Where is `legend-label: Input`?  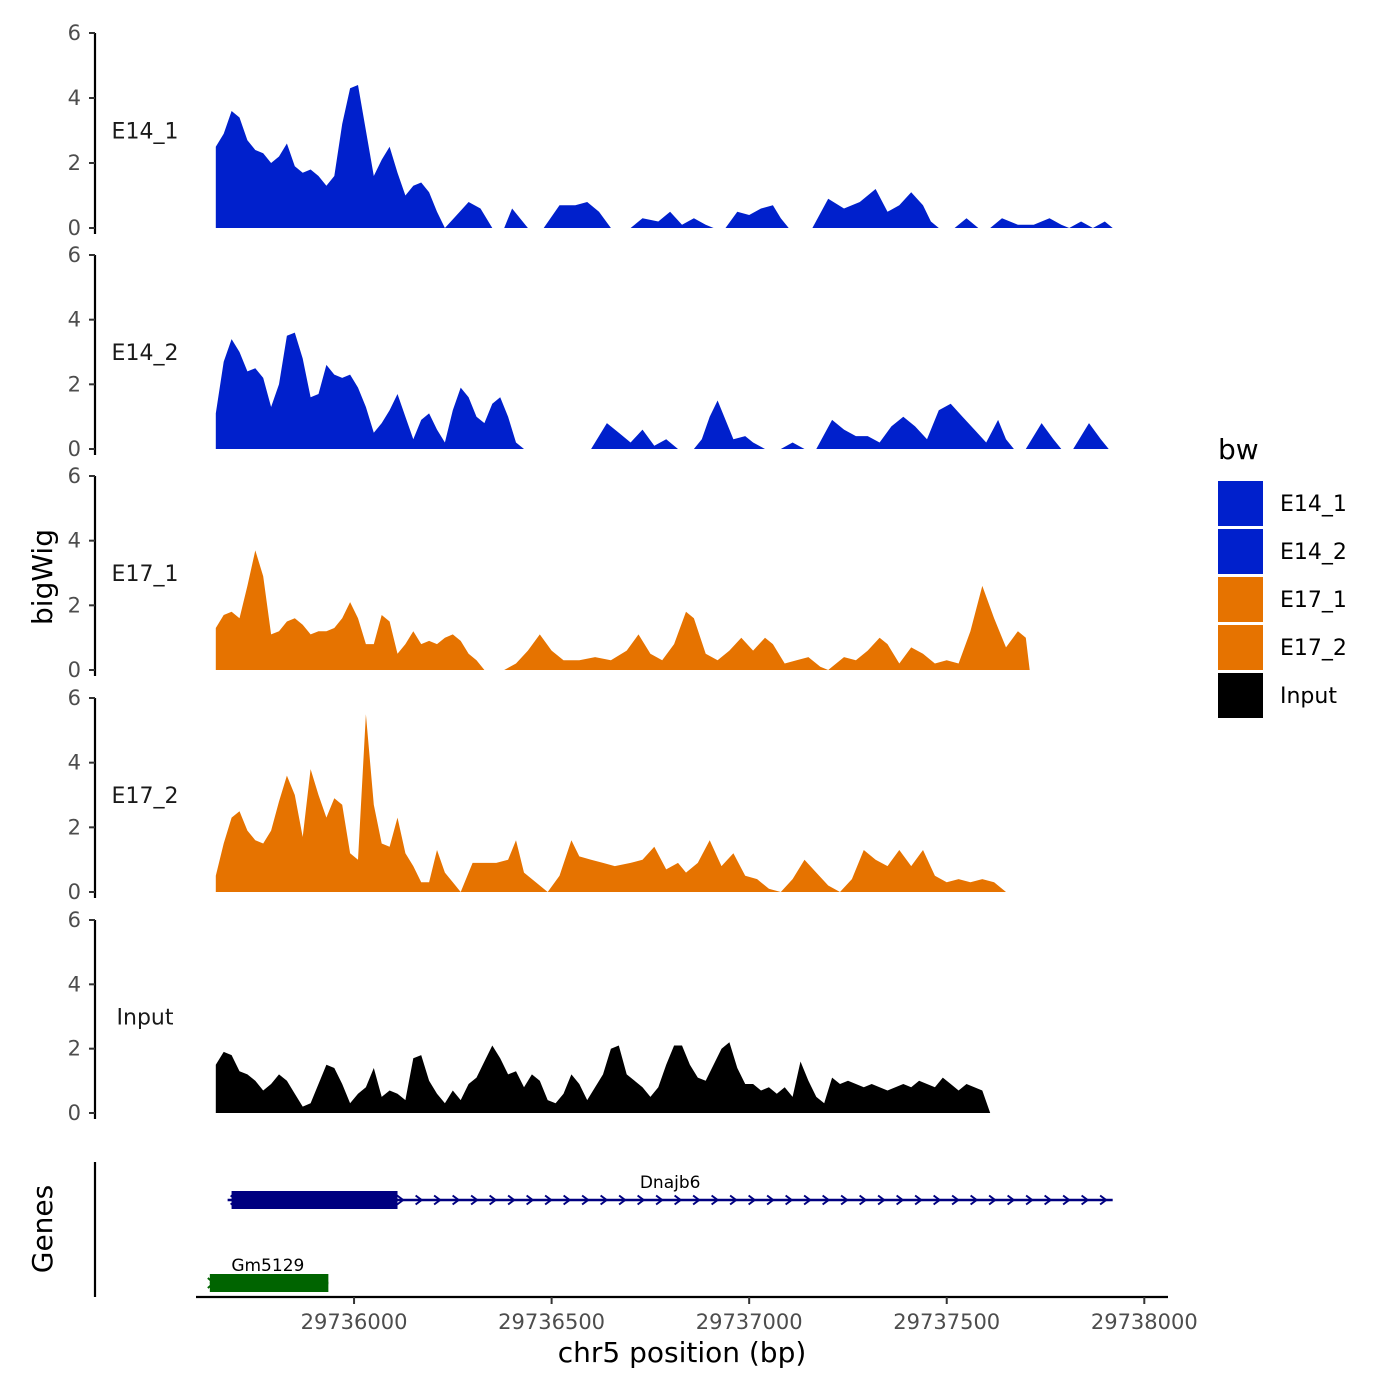 legend-label: Input is located at coordinates (1308, 696).